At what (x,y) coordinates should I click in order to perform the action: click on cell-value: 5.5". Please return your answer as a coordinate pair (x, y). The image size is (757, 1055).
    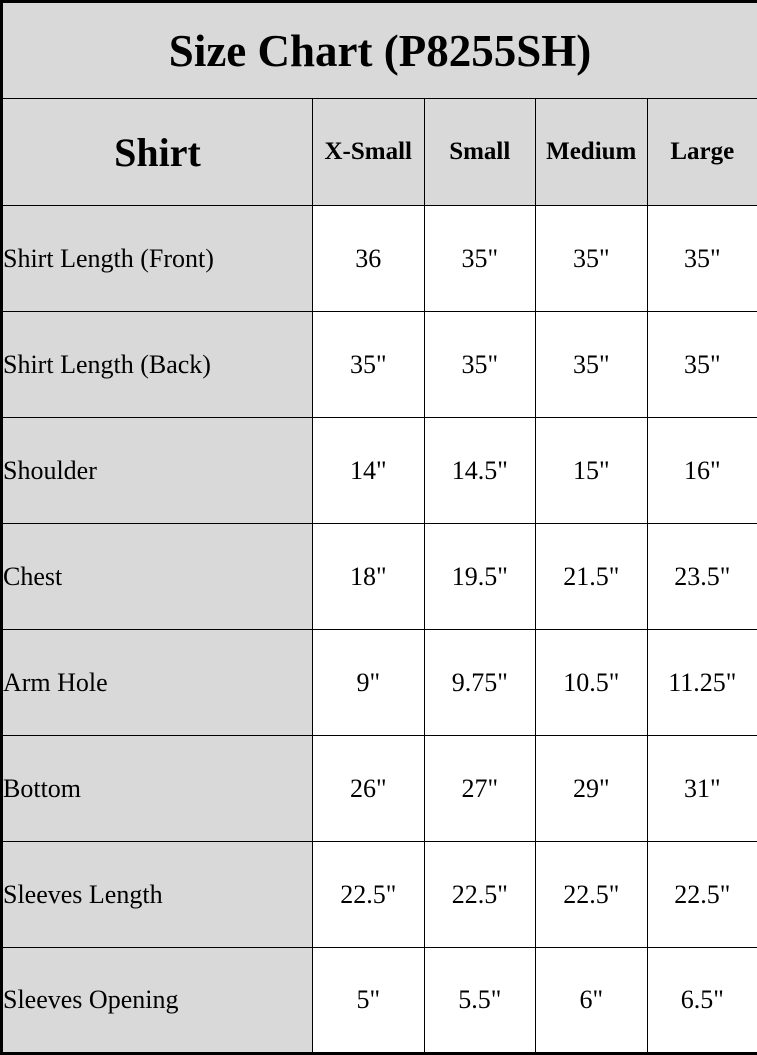
    Looking at the image, I should click on (480, 1001).